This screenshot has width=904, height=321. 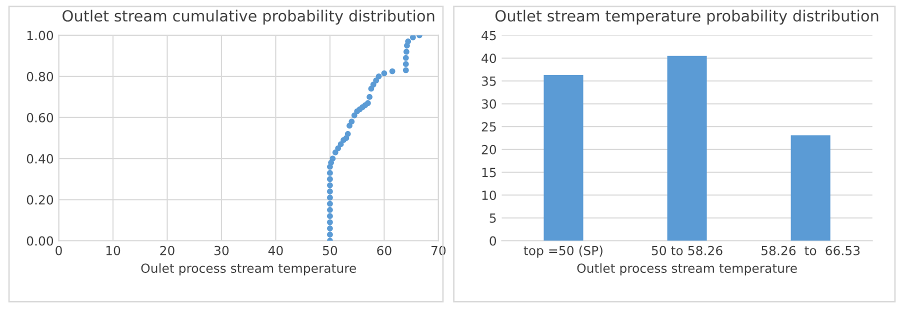 I want to click on y-tick-label: 0.80, so click(x=40, y=77).